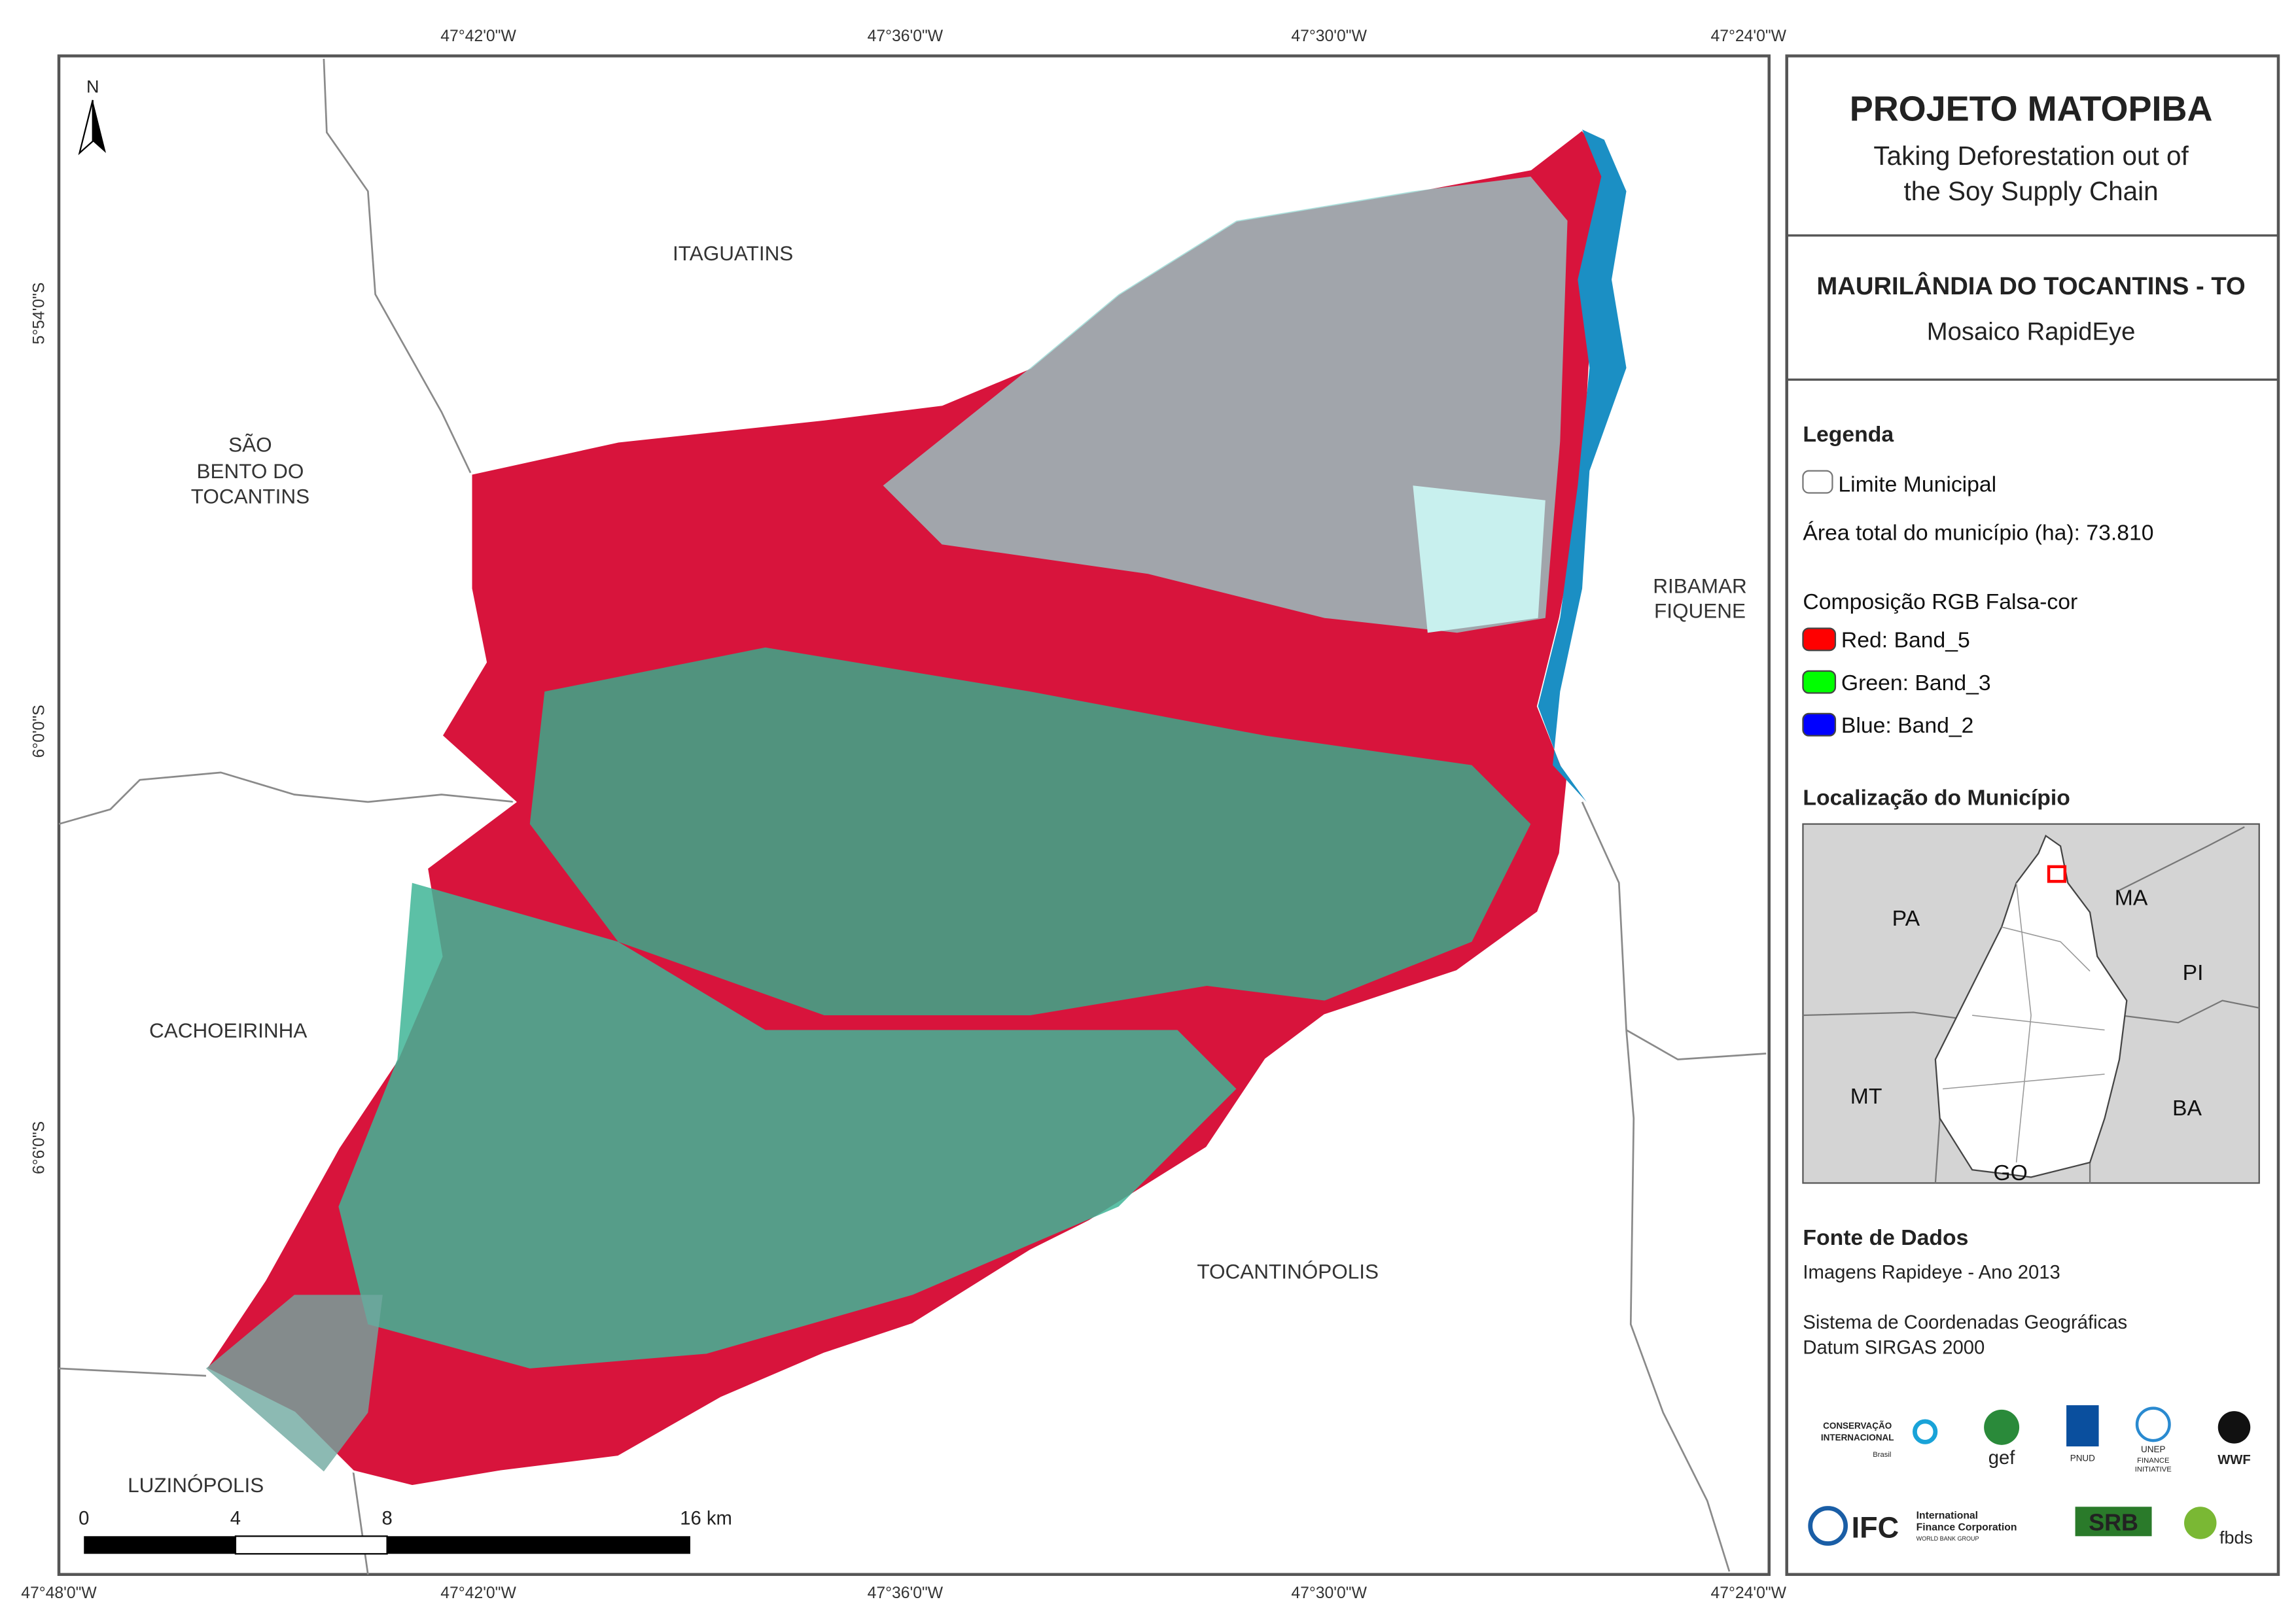  What do you see at coordinates (1948, 1539) in the screenshot?
I see `logo-text: WORLD BANK GROUP` at bounding box center [1948, 1539].